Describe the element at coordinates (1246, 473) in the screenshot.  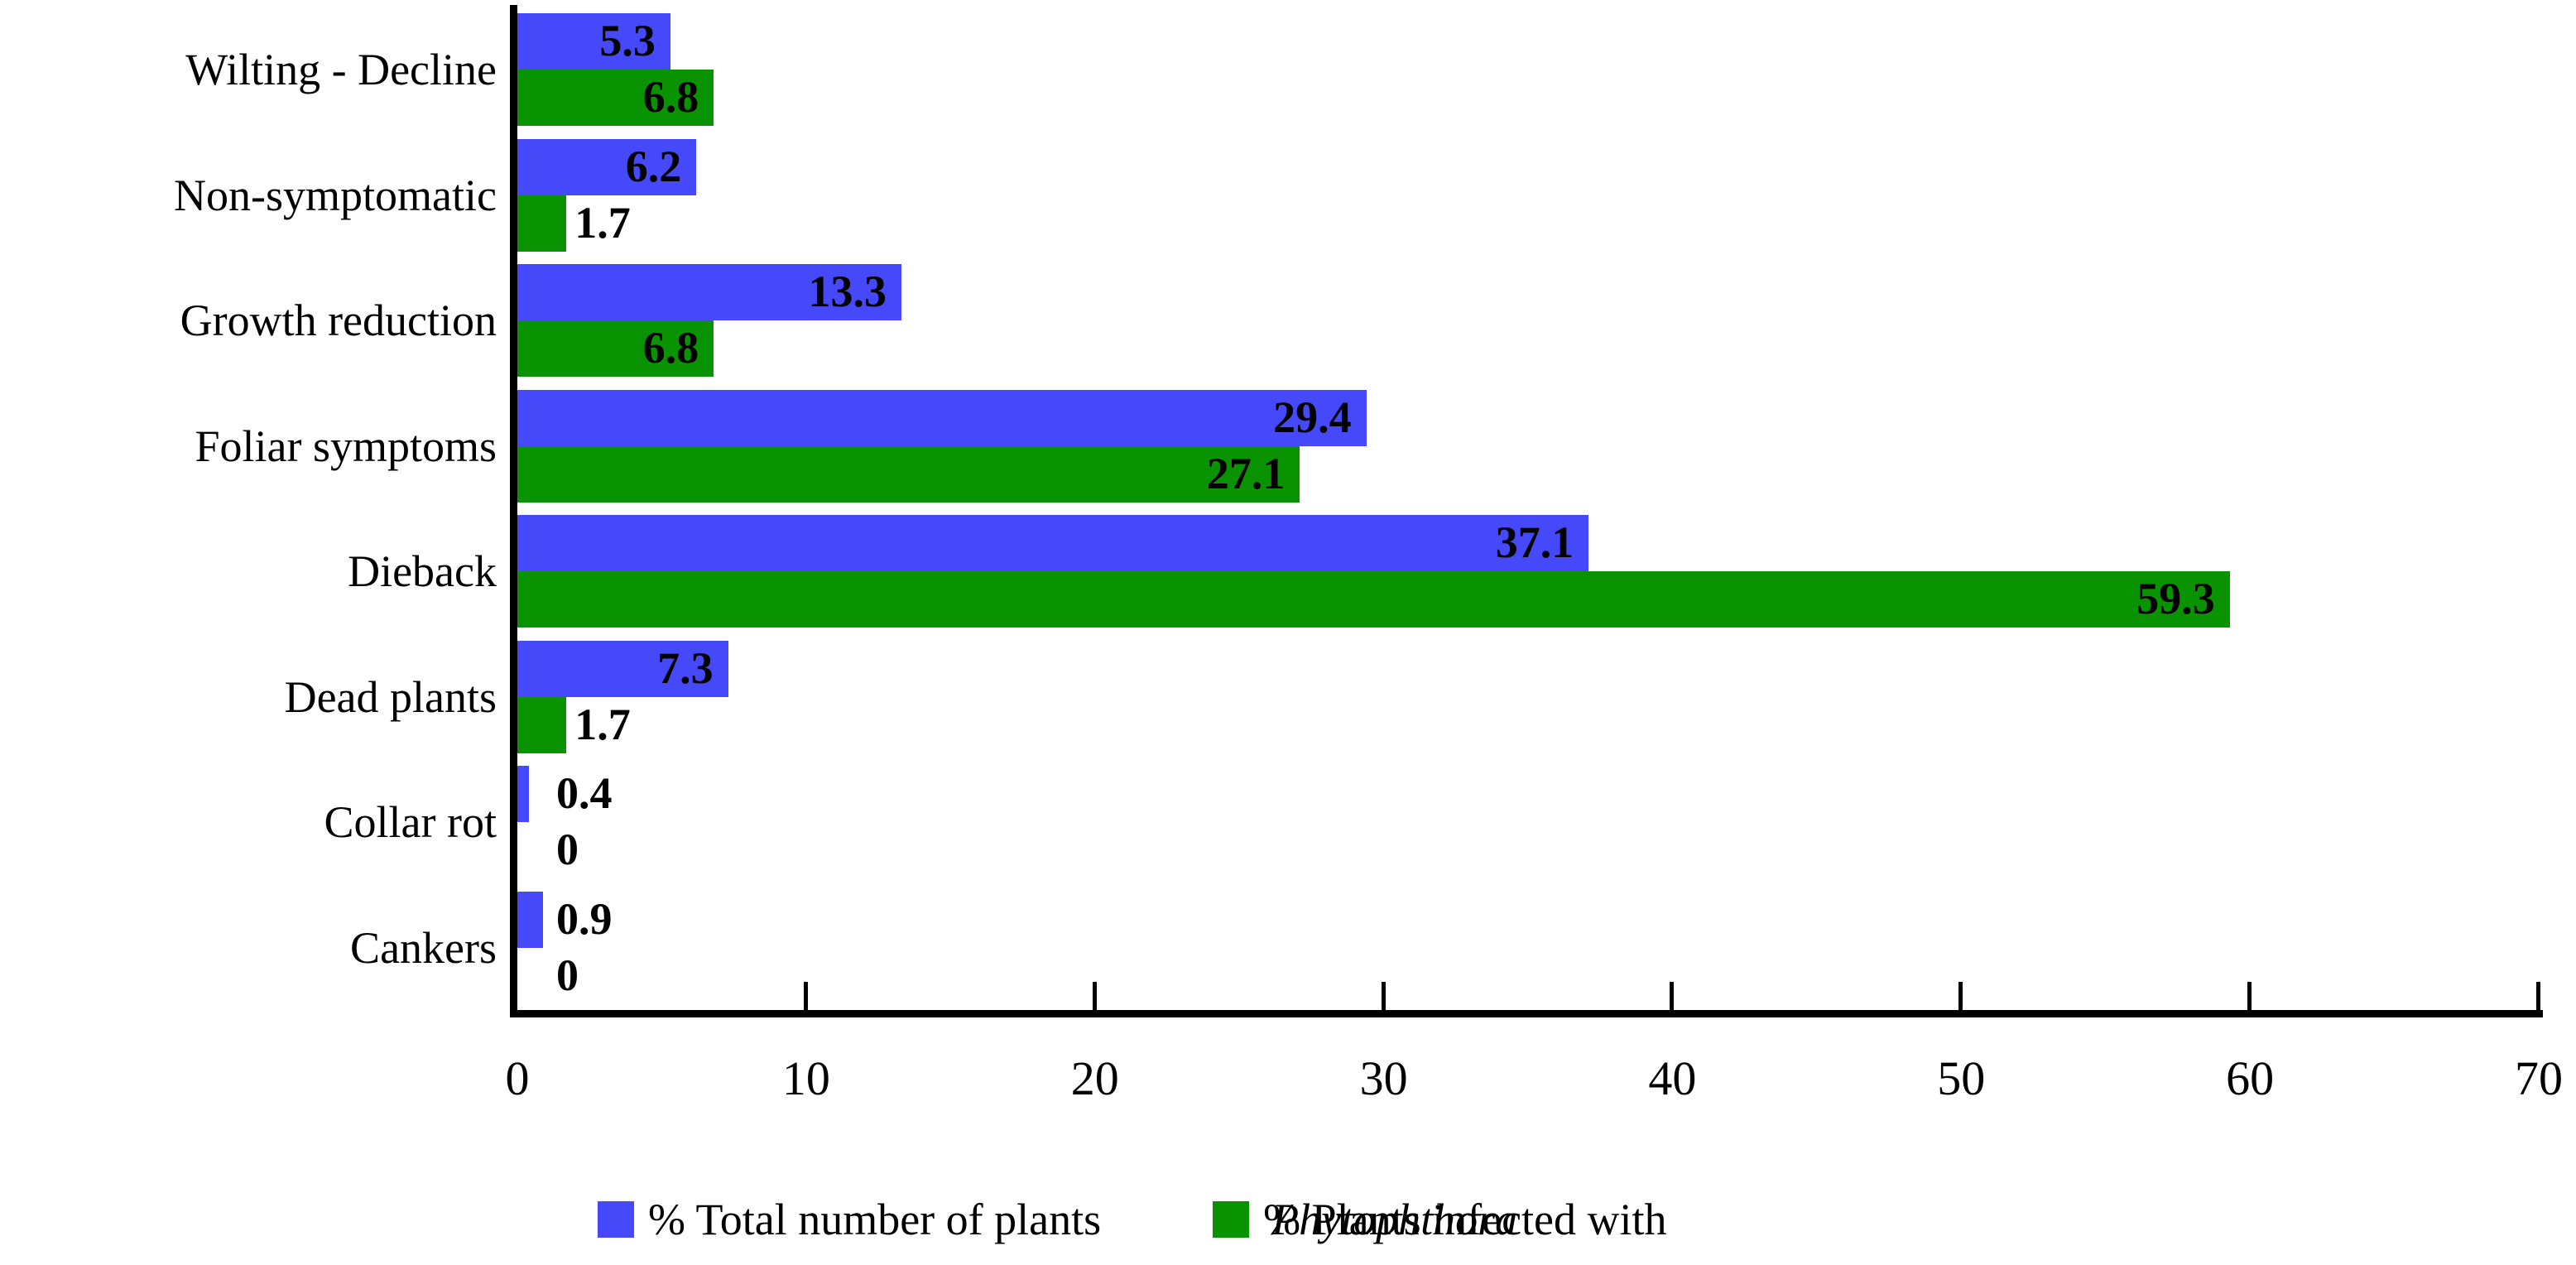
I see `bar-value-label: 27.1` at that location.